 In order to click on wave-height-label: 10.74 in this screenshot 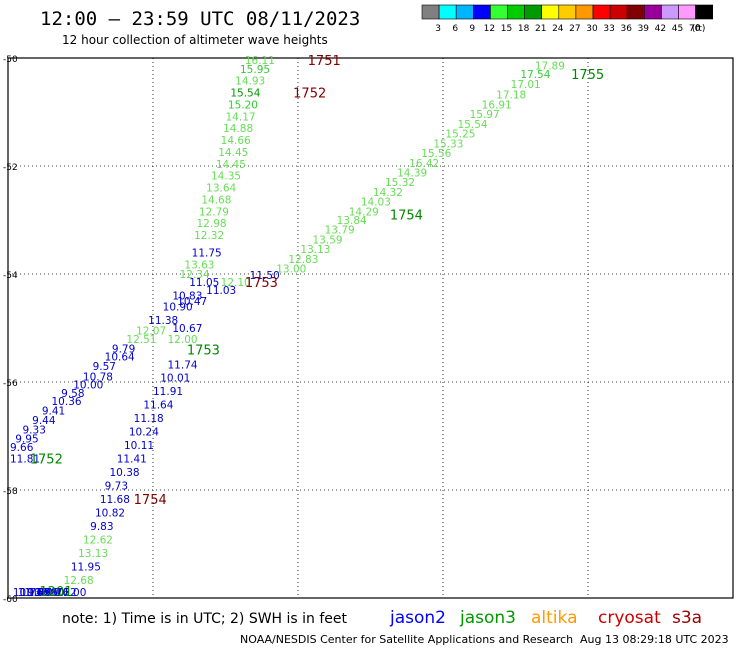, I will do `click(28, 593)`.